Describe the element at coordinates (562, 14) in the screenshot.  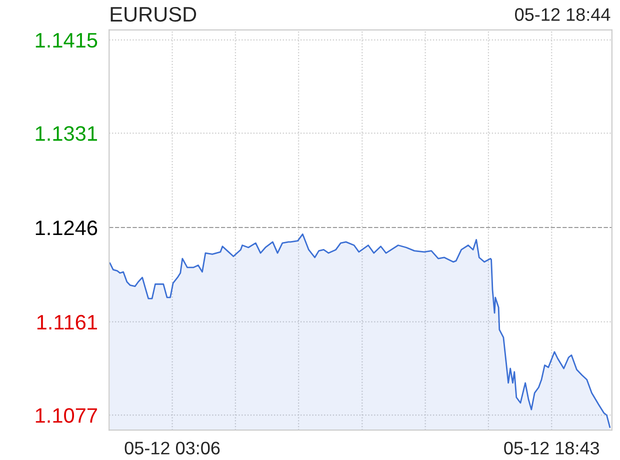
I see `text: 05-12 18:44` at that location.